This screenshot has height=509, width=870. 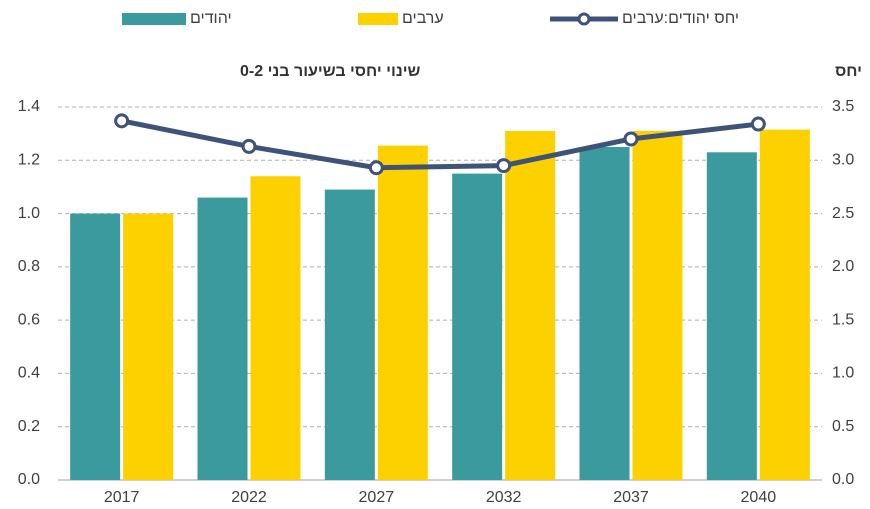 I want to click on legend-label: יחס יהודים:ערבים, so click(x=680, y=18).